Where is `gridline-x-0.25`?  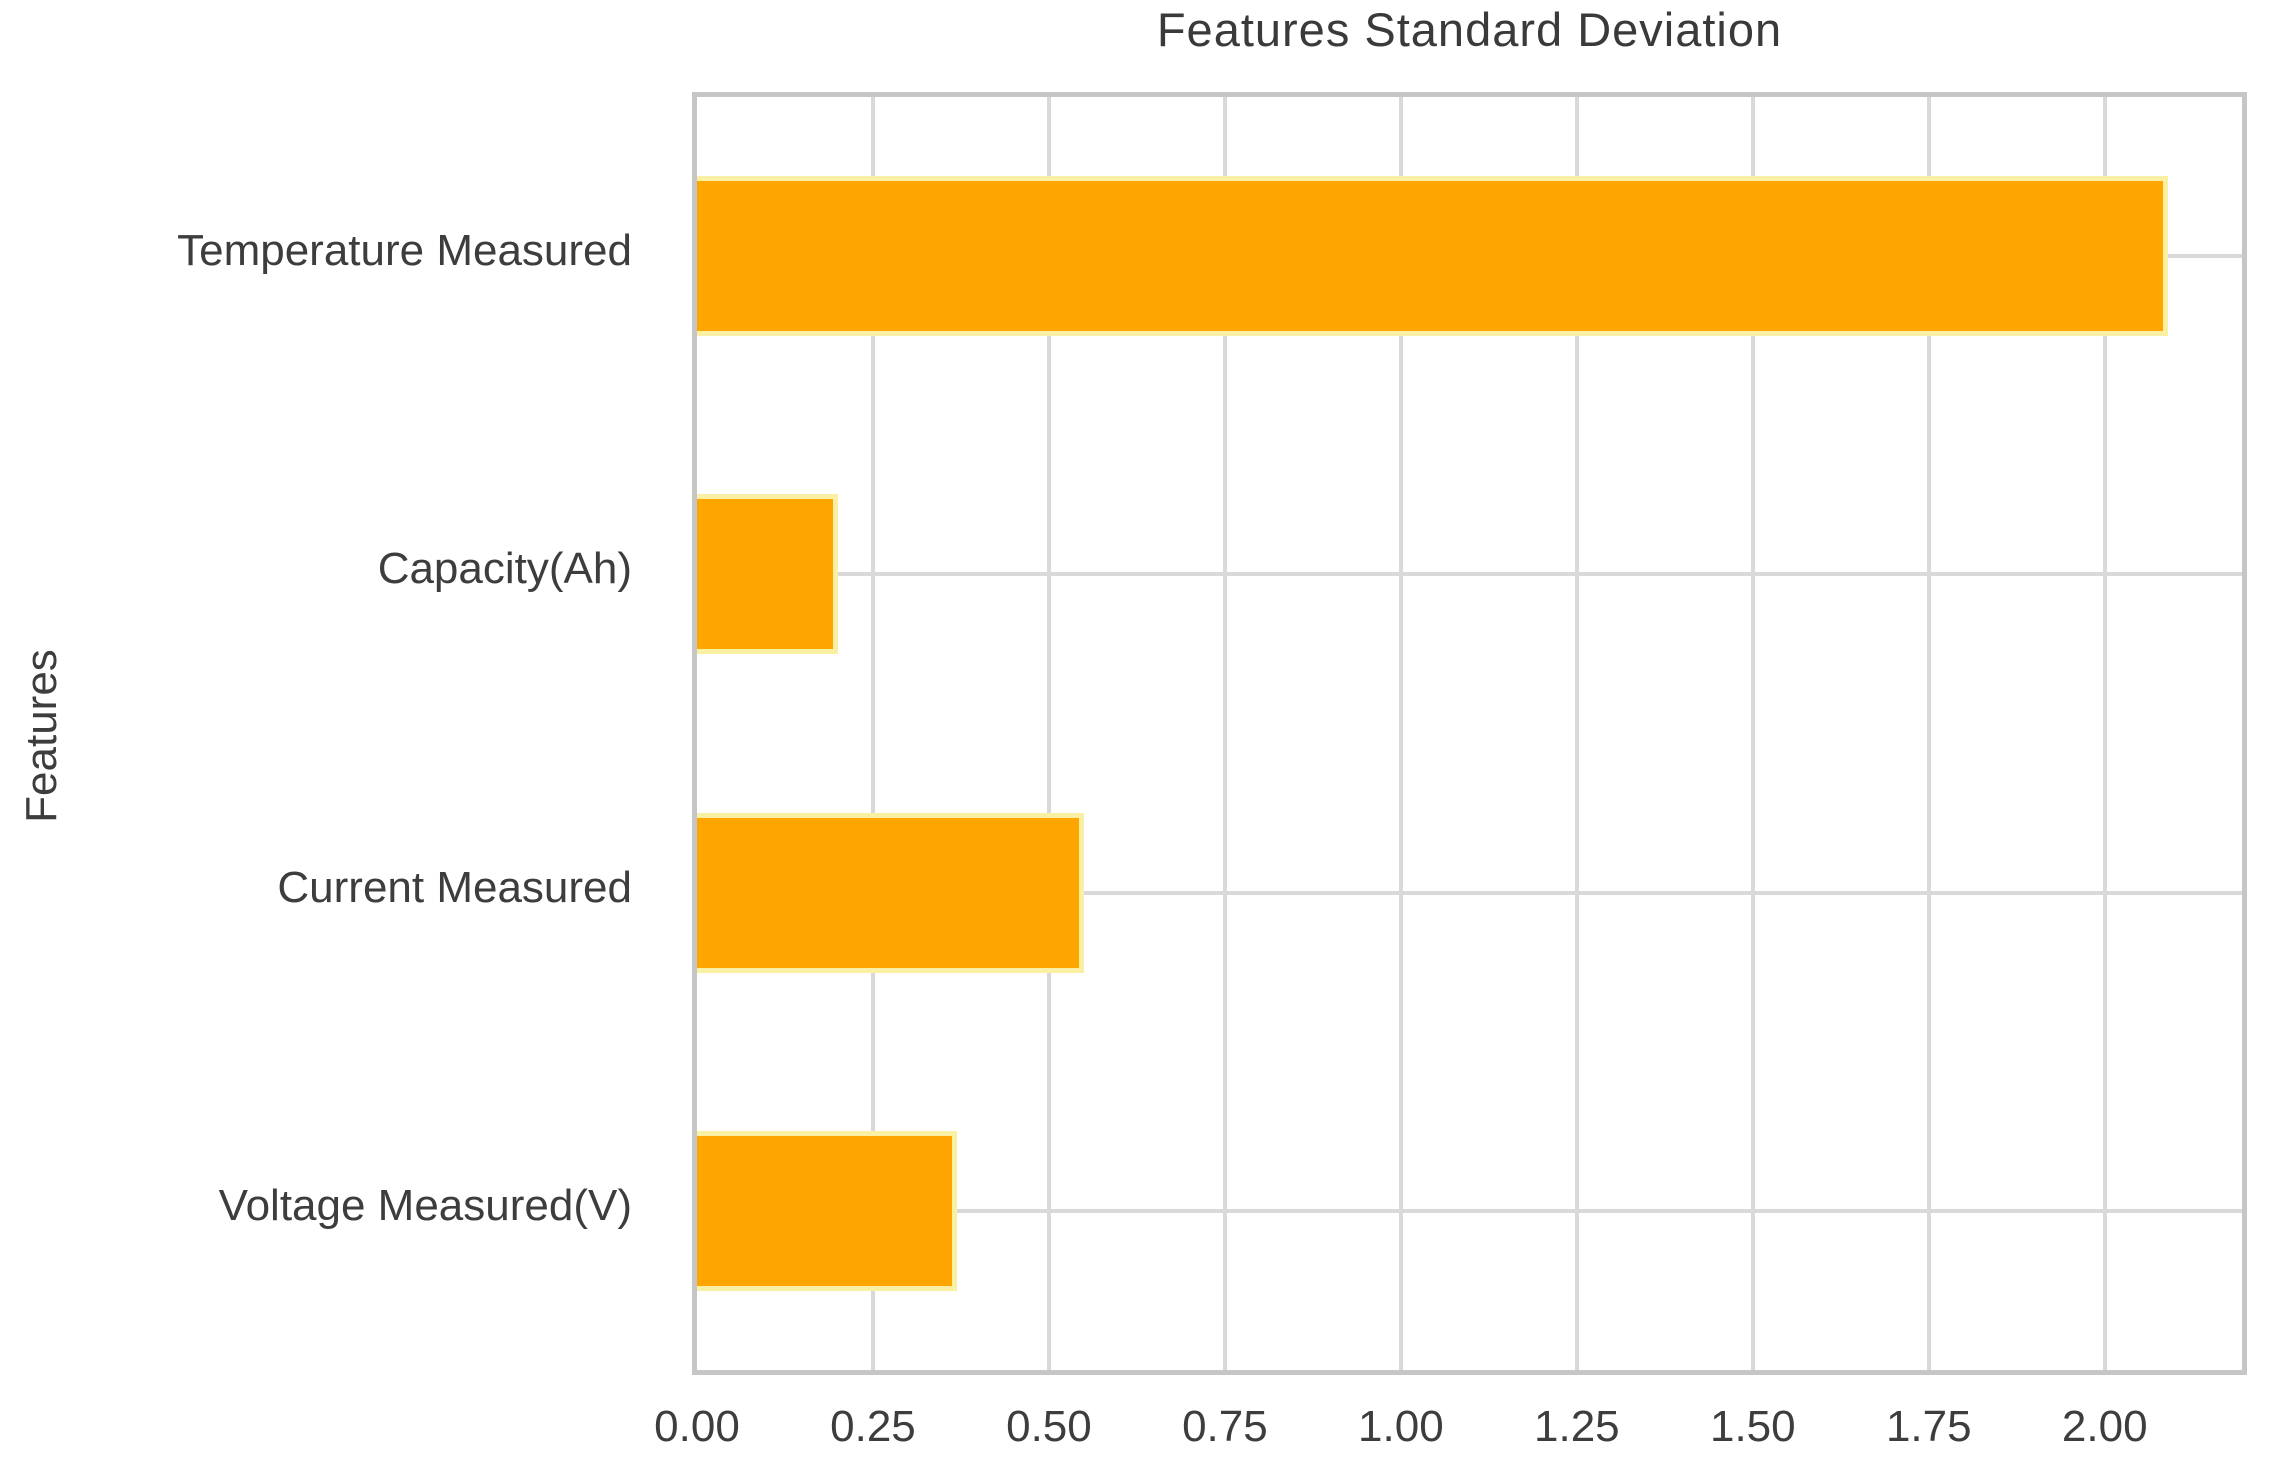
gridline-x-0.25 is located at coordinates (872, 733).